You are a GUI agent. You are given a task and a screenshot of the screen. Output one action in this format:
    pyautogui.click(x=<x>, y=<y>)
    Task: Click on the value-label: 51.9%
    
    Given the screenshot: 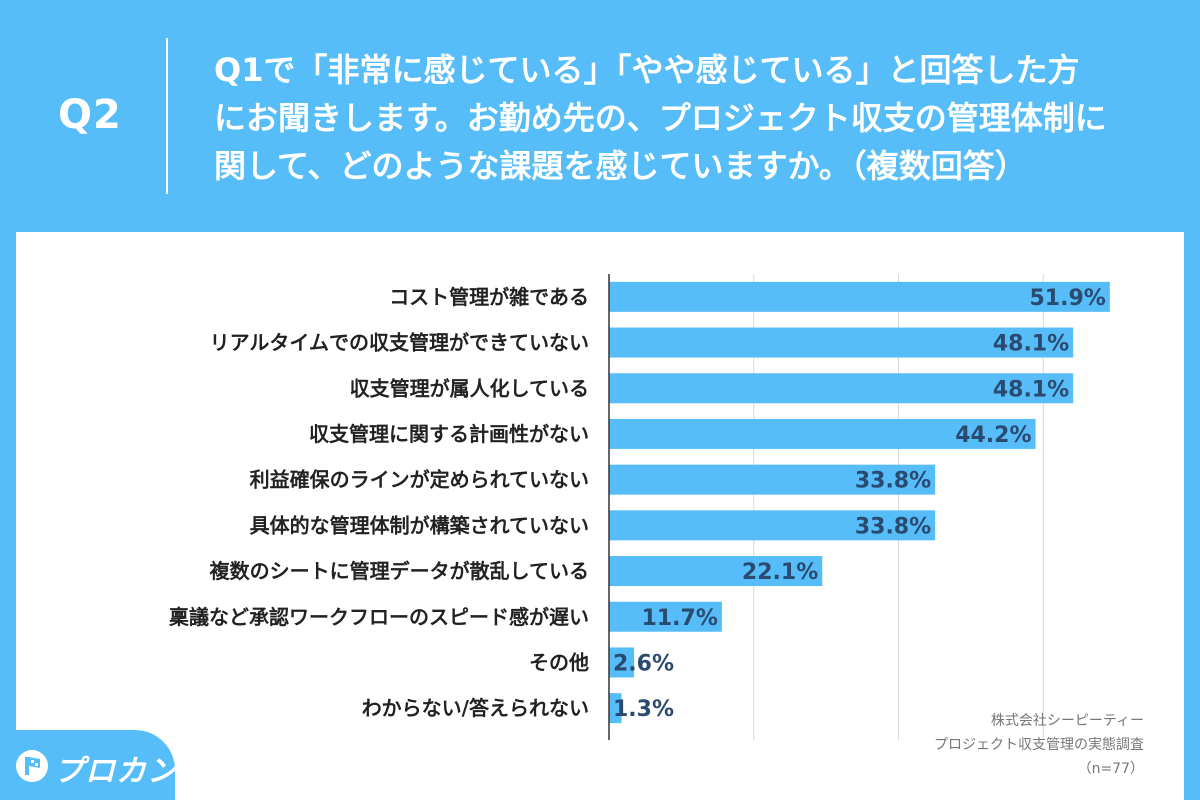 What is the action you would take?
    pyautogui.click(x=1068, y=298)
    